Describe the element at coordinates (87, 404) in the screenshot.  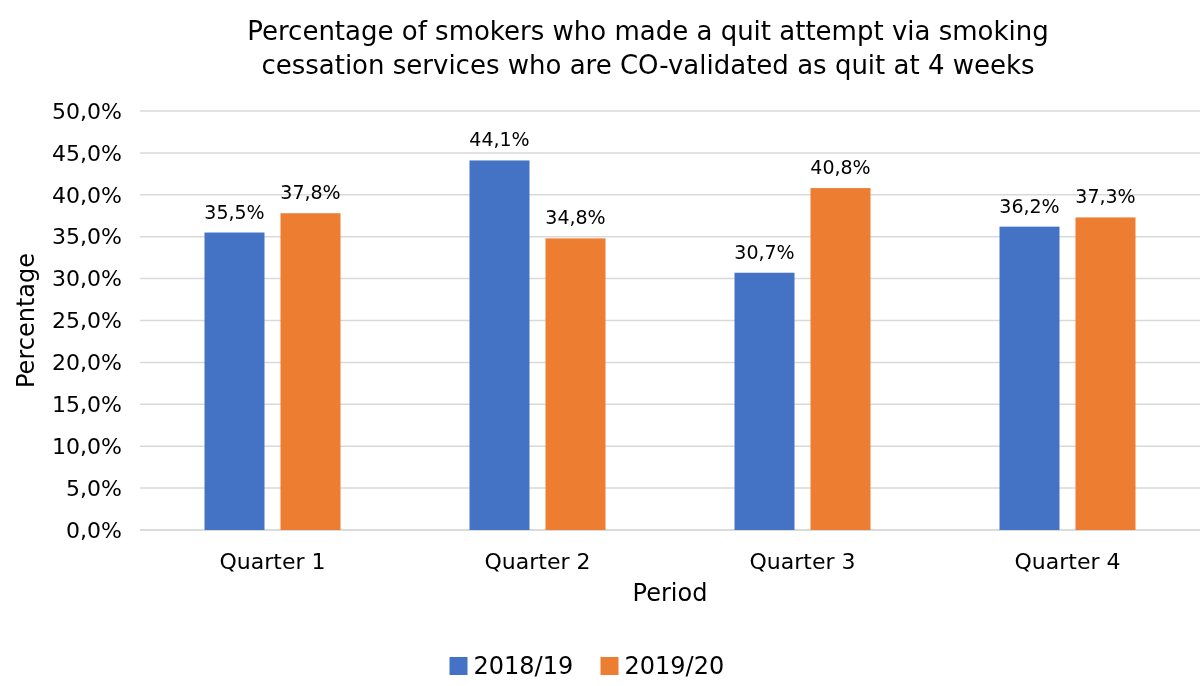
I see `y-tick-label: 15,0%` at that location.